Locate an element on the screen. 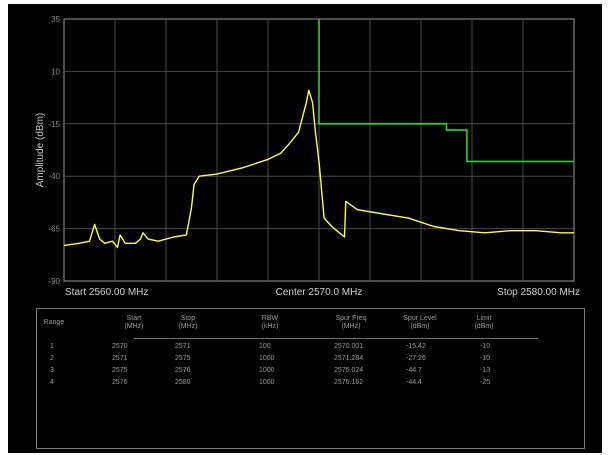 The width and height of the screenshot is (608, 455). table-cell: -25 is located at coordinates (485, 382).